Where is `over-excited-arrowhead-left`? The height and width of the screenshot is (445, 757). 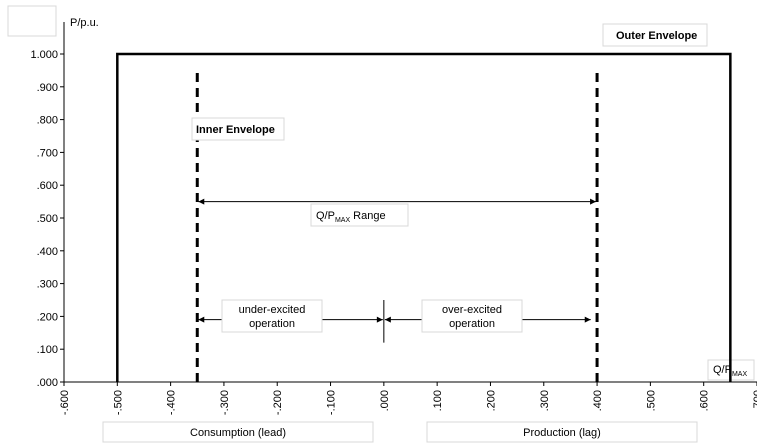
over-excited-arrowhead-left is located at coordinates (387, 319).